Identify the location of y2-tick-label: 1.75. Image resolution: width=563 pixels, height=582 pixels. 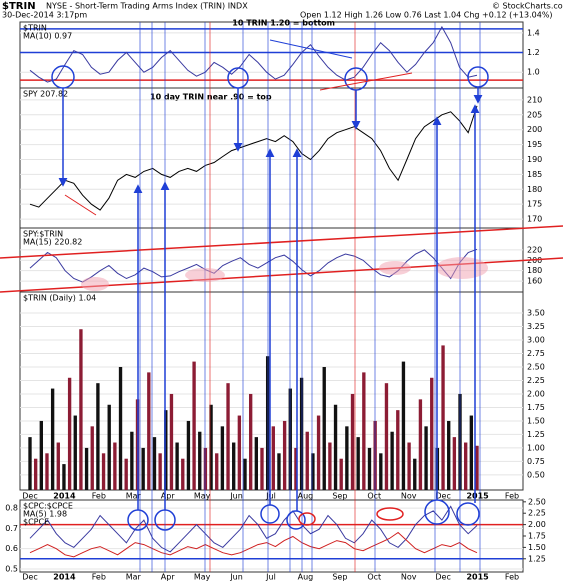
(537, 536).